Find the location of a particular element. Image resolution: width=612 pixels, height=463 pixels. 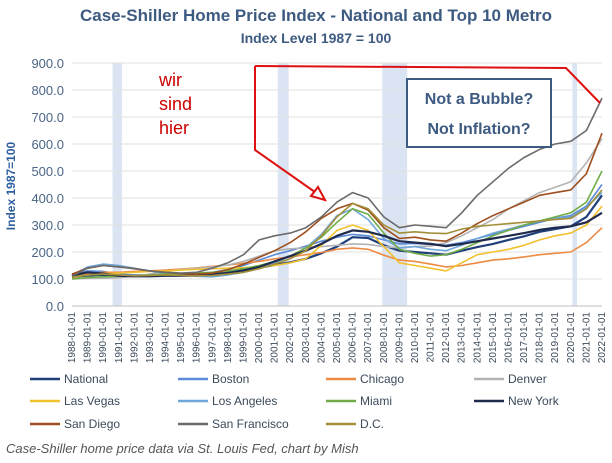

y-tick-label: 300.0 is located at coordinates (47, 225).